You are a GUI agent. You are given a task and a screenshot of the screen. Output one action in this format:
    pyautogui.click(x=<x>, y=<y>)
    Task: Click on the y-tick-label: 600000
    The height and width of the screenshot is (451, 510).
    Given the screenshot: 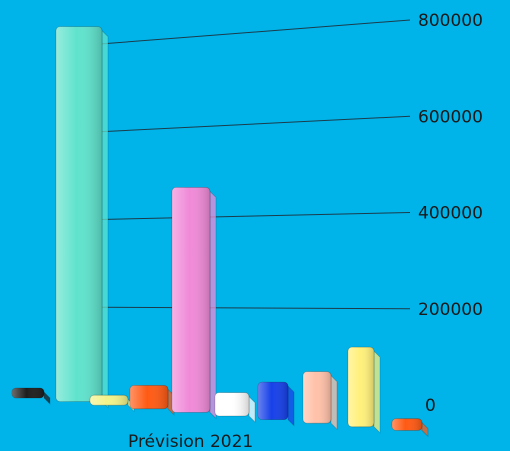 What is the action you would take?
    pyautogui.click(x=450, y=117)
    